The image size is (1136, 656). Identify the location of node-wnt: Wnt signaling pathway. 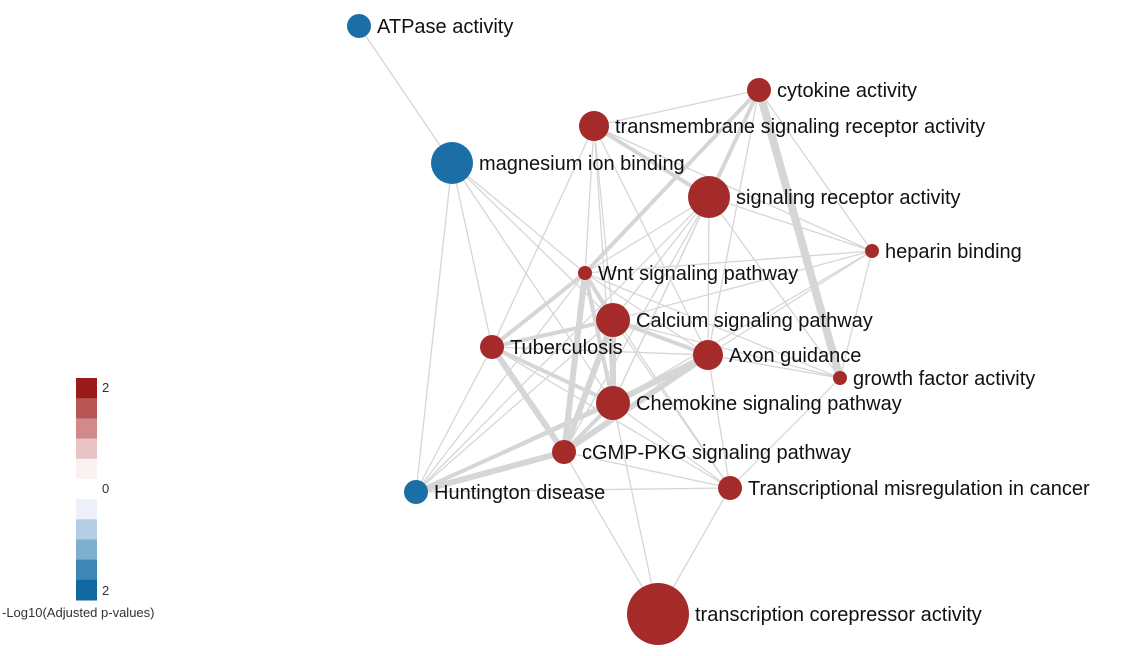
(688, 274).